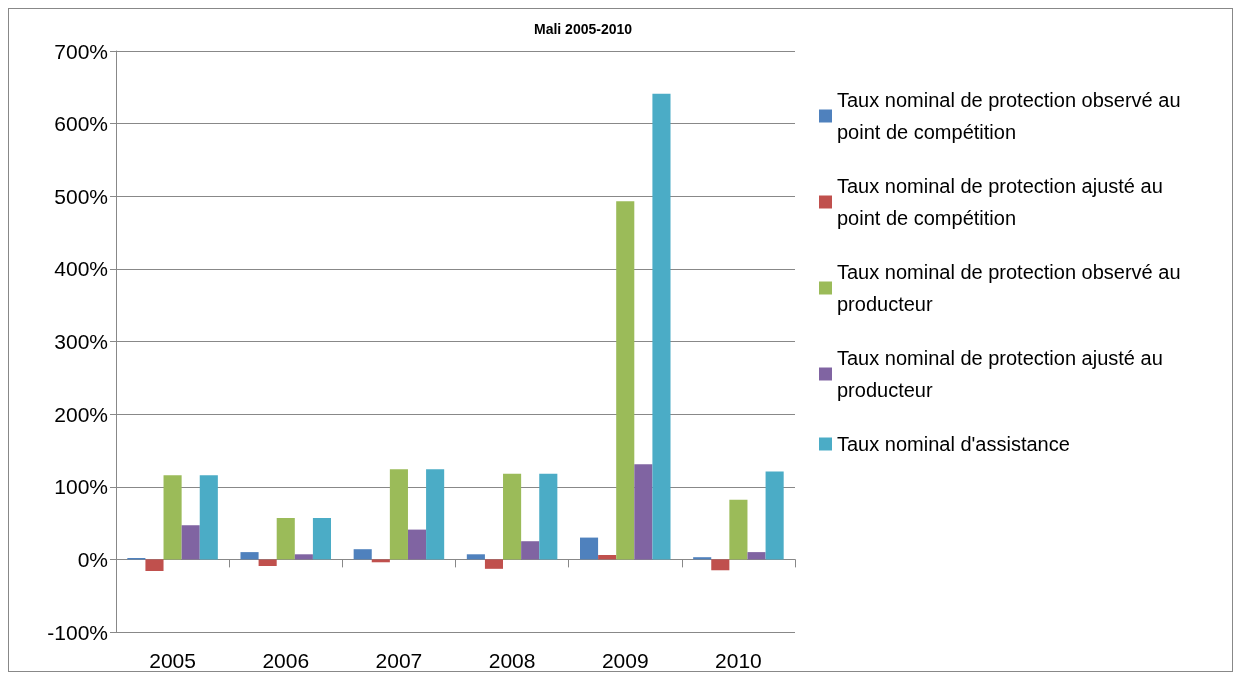 Image resolution: width=1245 pixels, height=682 pixels. I want to click on x-tick-label: 2010, so click(738, 660).